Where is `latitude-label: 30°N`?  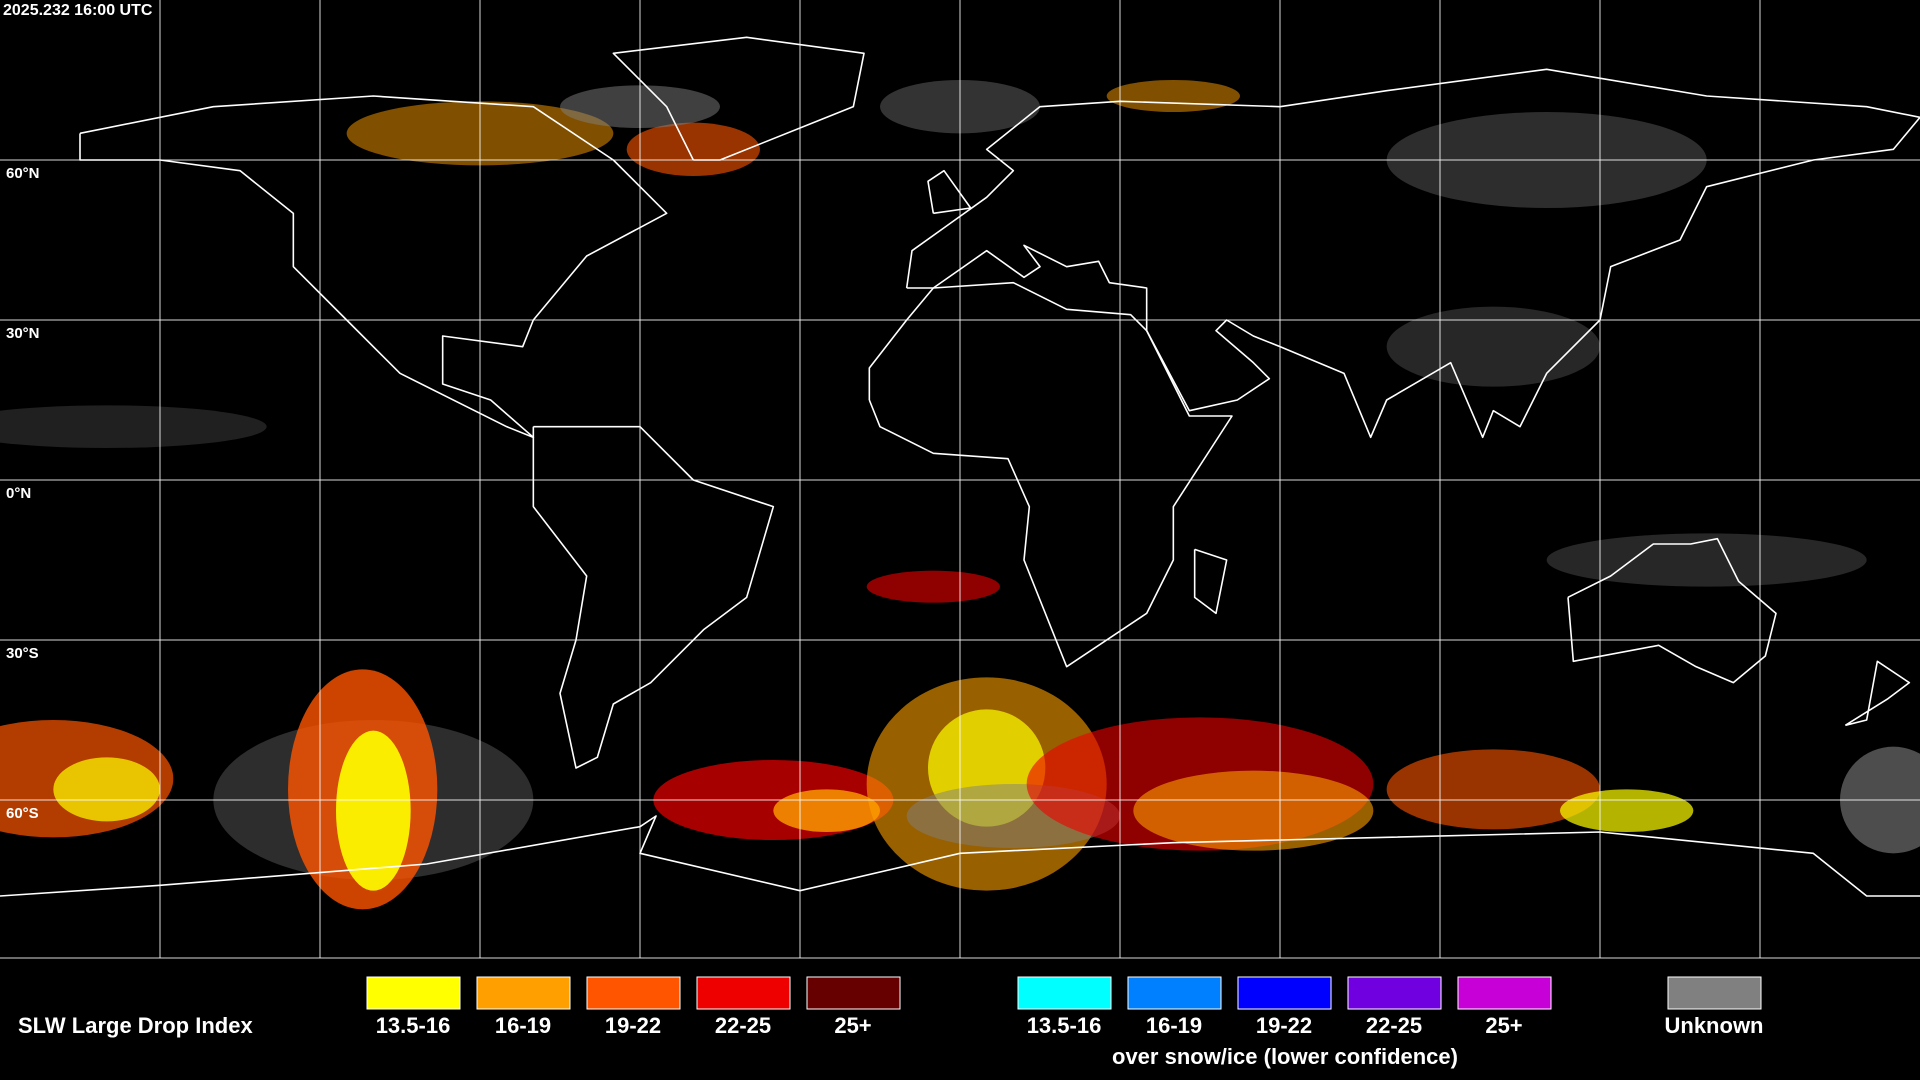 latitude-label: 30°N is located at coordinates (23, 333).